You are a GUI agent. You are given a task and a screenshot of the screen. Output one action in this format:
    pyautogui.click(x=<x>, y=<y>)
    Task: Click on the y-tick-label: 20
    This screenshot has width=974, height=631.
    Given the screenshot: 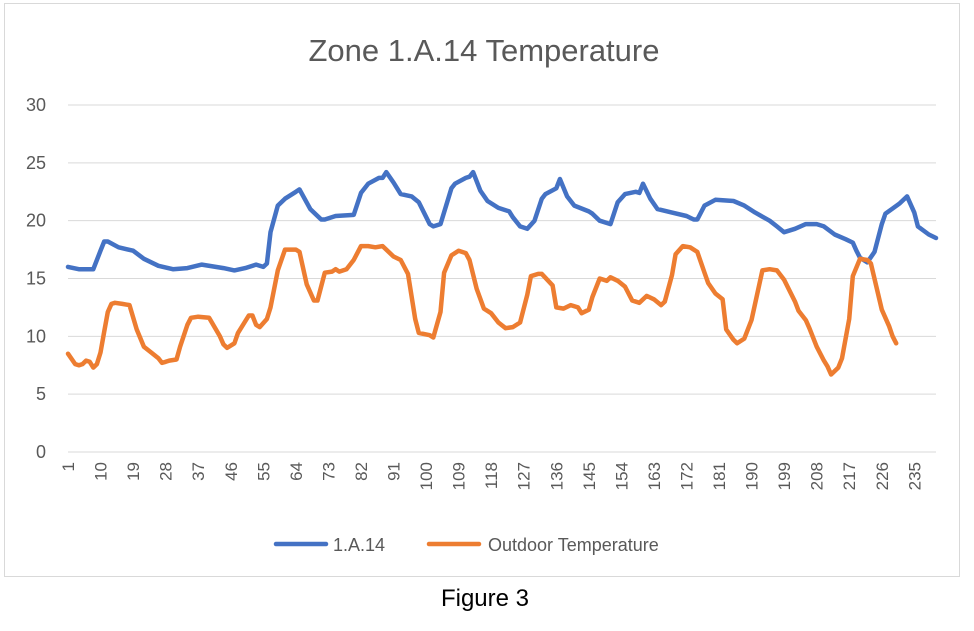 What is the action you would take?
    pyautogui.click(x=36, y=221)
    